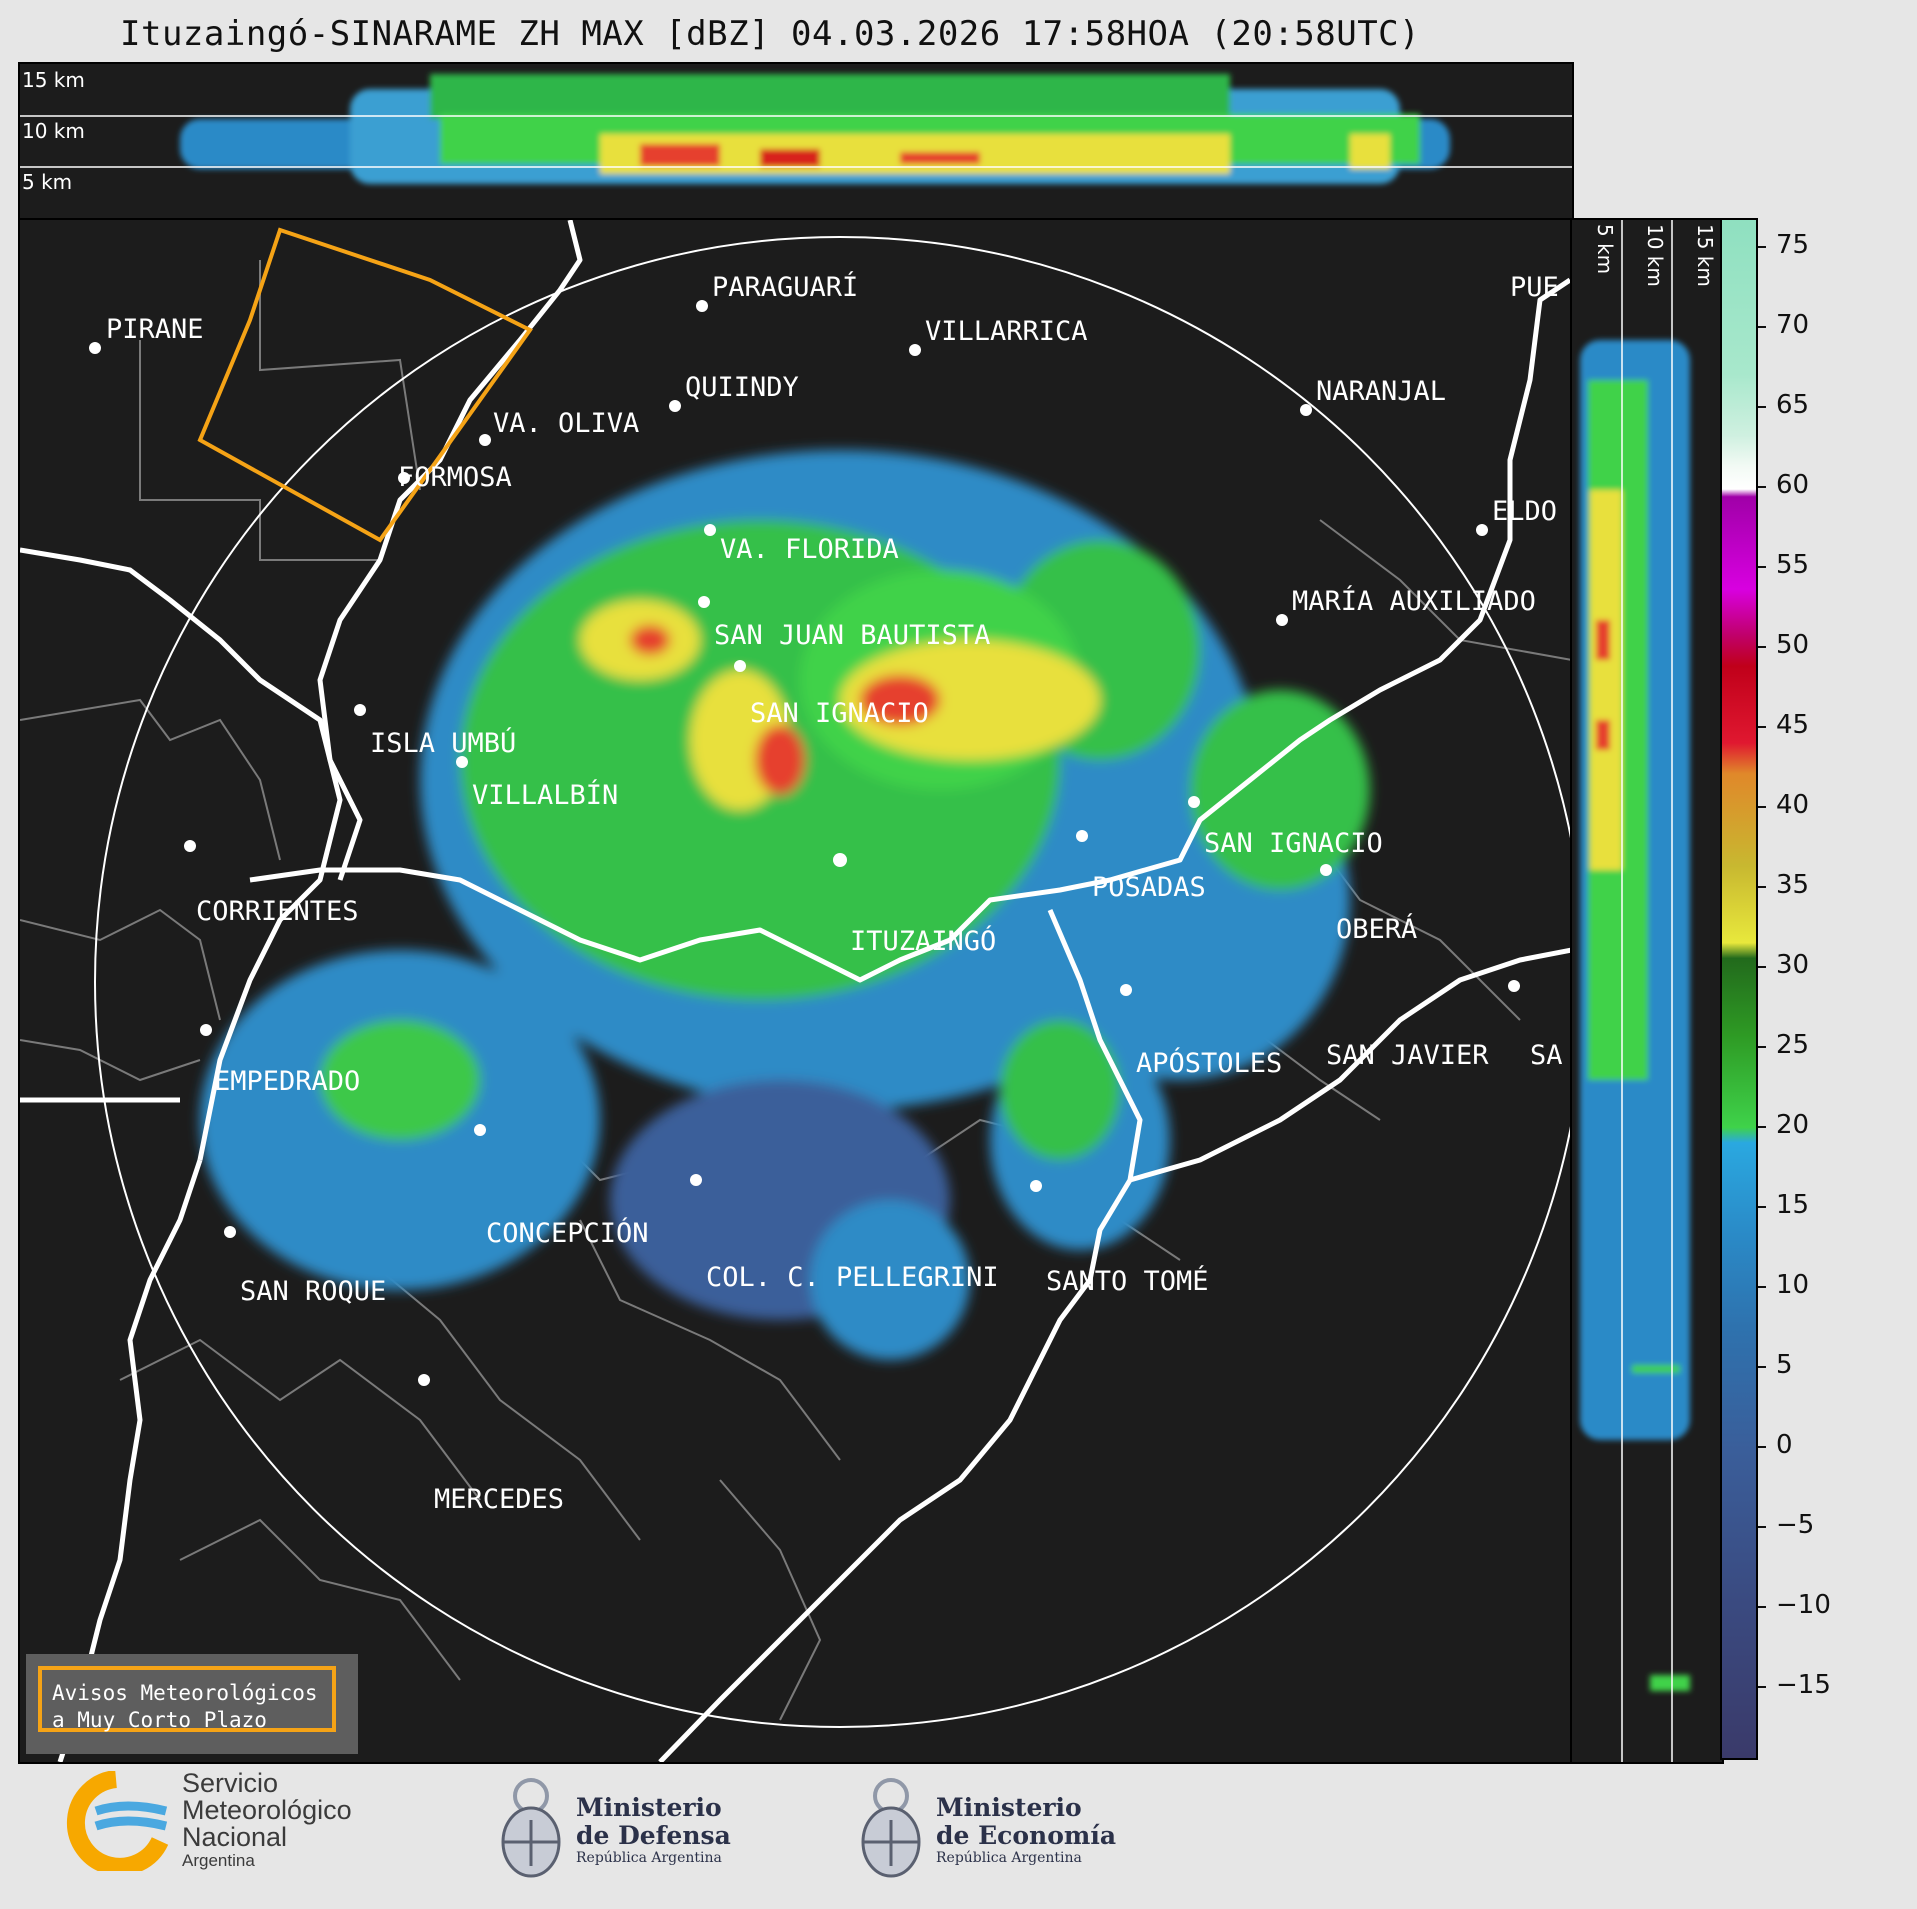  I want to click on economia-line1: Ministerio, so click(1009, 1807).